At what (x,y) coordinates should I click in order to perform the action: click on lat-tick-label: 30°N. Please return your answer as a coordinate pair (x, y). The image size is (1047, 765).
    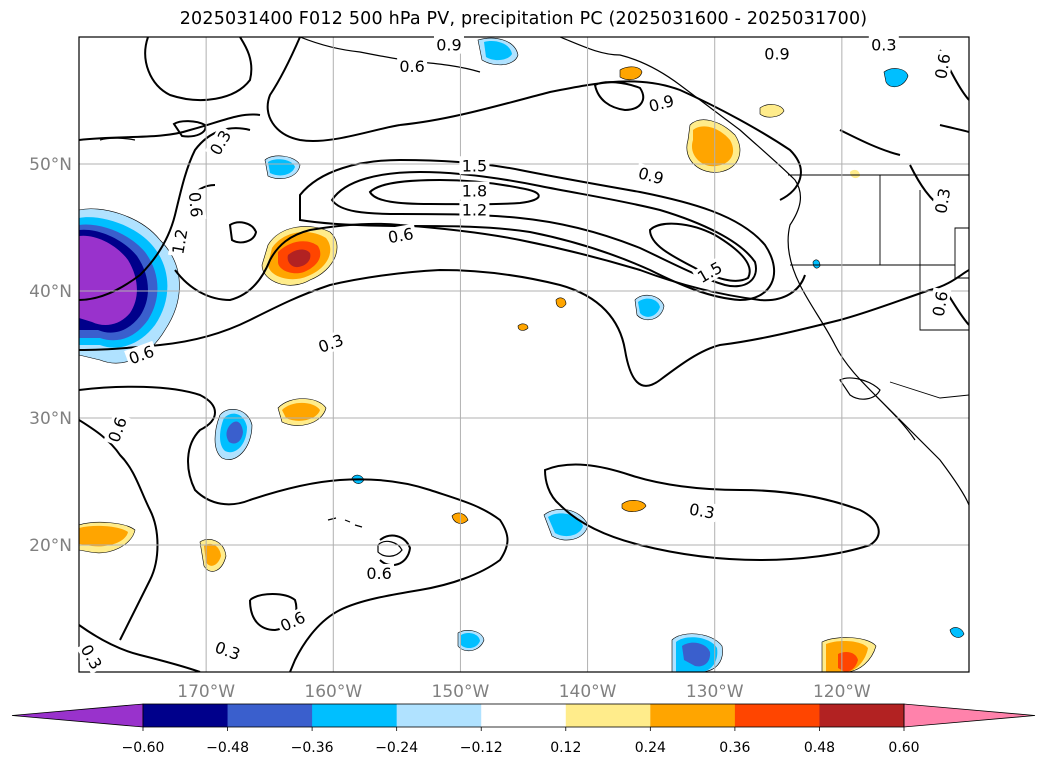
    Looking at the image, I should click on (50, 419).